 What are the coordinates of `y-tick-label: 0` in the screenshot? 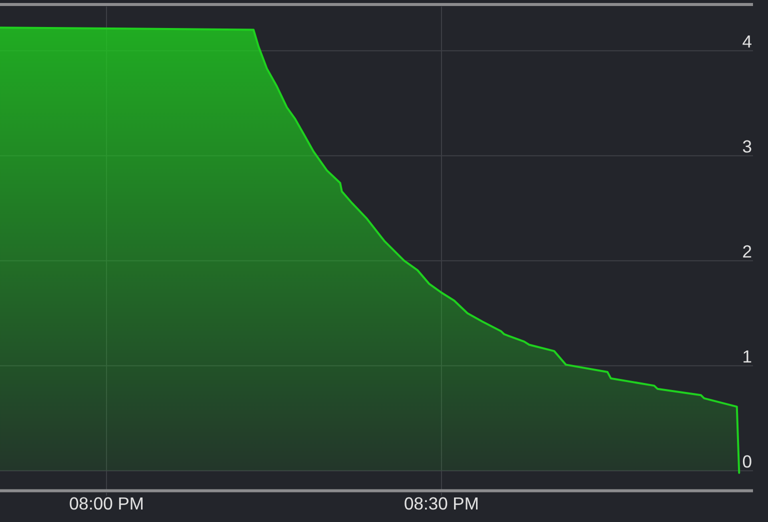 It's located at (747, 462).